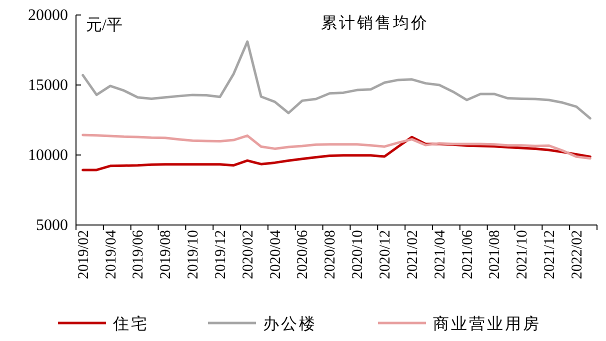  I want to click on y-axis-title: 元/平, so click(104, 25).